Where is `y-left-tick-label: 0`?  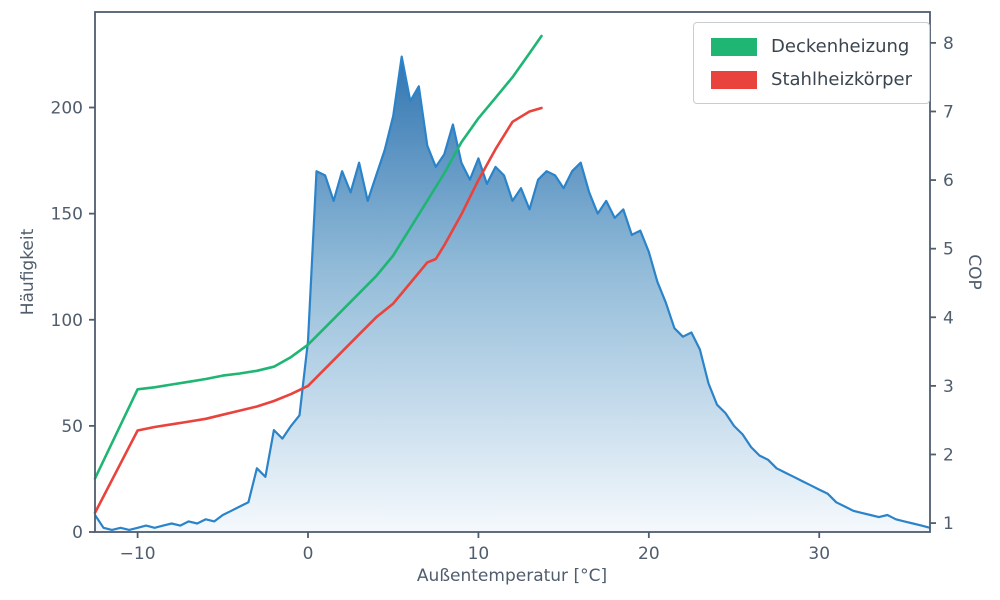
y-left-tick-label: 0 is located at coordinates (77, 533).